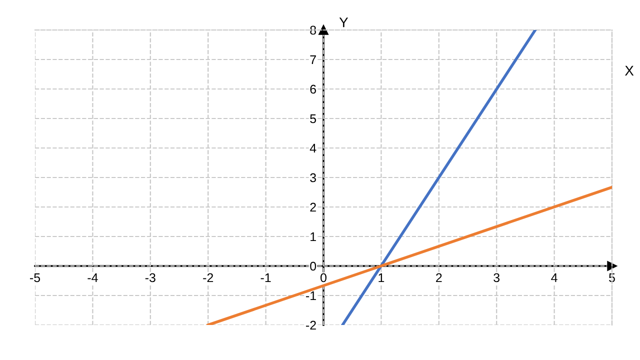  I want to click on y-tick-label: 1, so click(313, 237).